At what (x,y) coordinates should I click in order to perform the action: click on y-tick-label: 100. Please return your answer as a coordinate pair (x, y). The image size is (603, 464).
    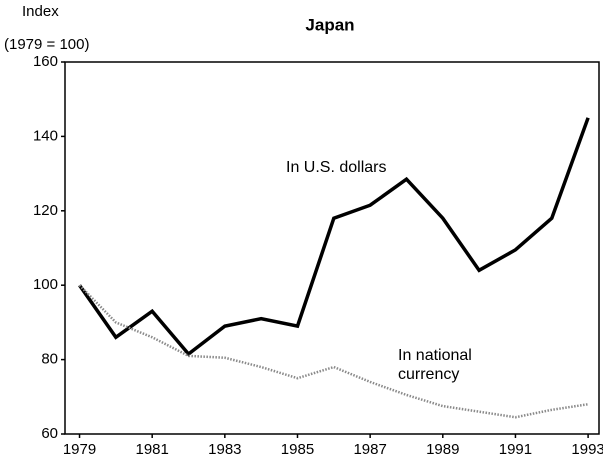
    Looking at the image, I should click on (45, 284).